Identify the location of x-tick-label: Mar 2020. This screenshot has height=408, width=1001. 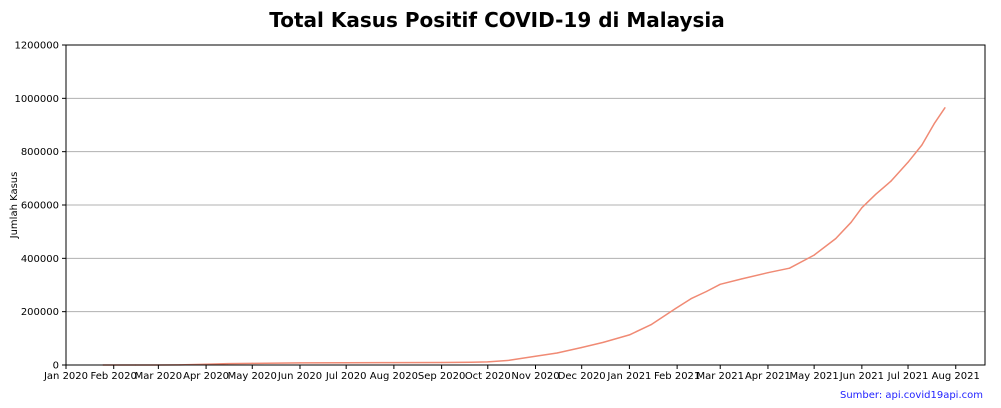
(159, 376).